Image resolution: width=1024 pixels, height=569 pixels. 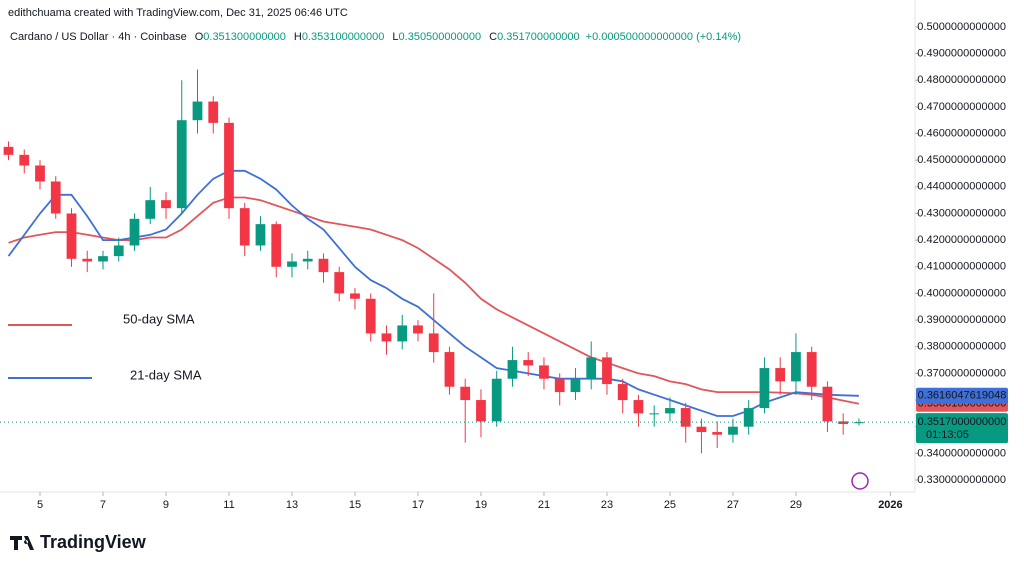 I want to click on symbol-title: Cardano / US Dollar · 4h · Coinbase, so click(x=98, y=37).